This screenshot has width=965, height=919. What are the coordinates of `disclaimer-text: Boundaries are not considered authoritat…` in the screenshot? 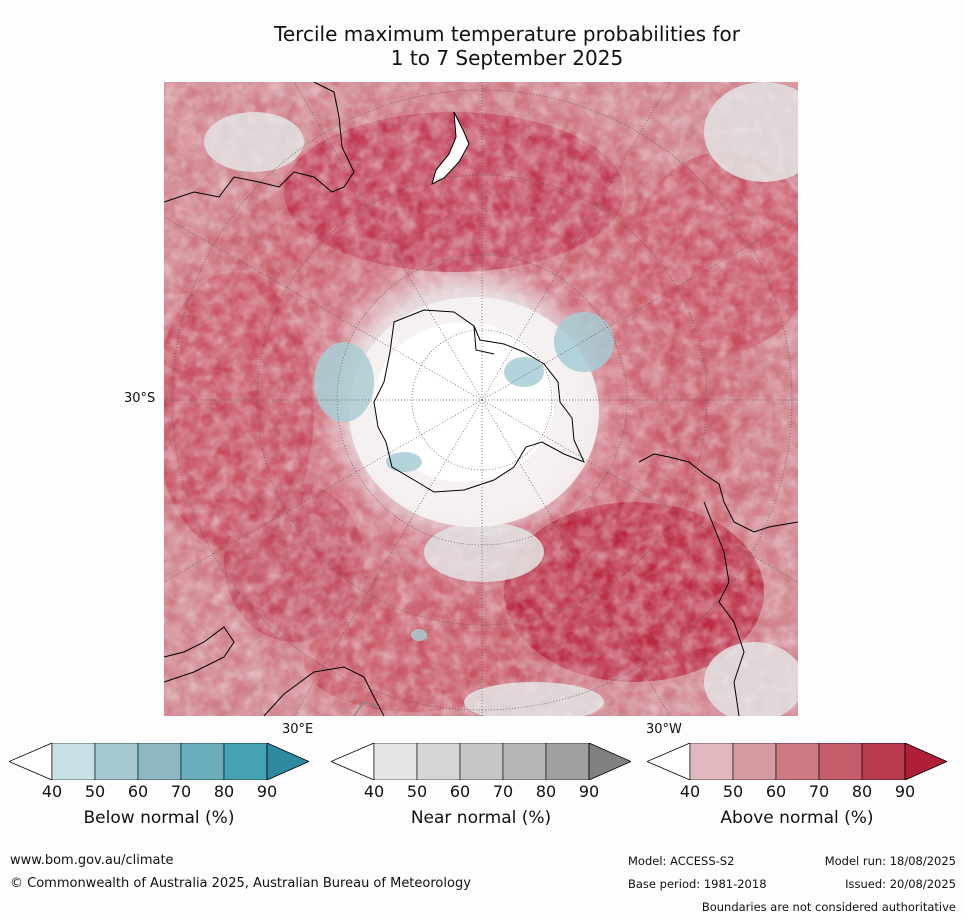 It's located at (828, 907).